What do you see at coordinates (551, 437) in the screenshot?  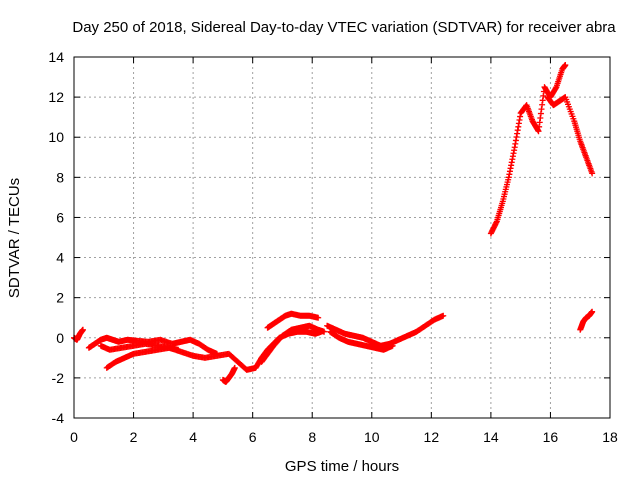 I see `x-tick-label: 16` at bounding box center [551, 437].